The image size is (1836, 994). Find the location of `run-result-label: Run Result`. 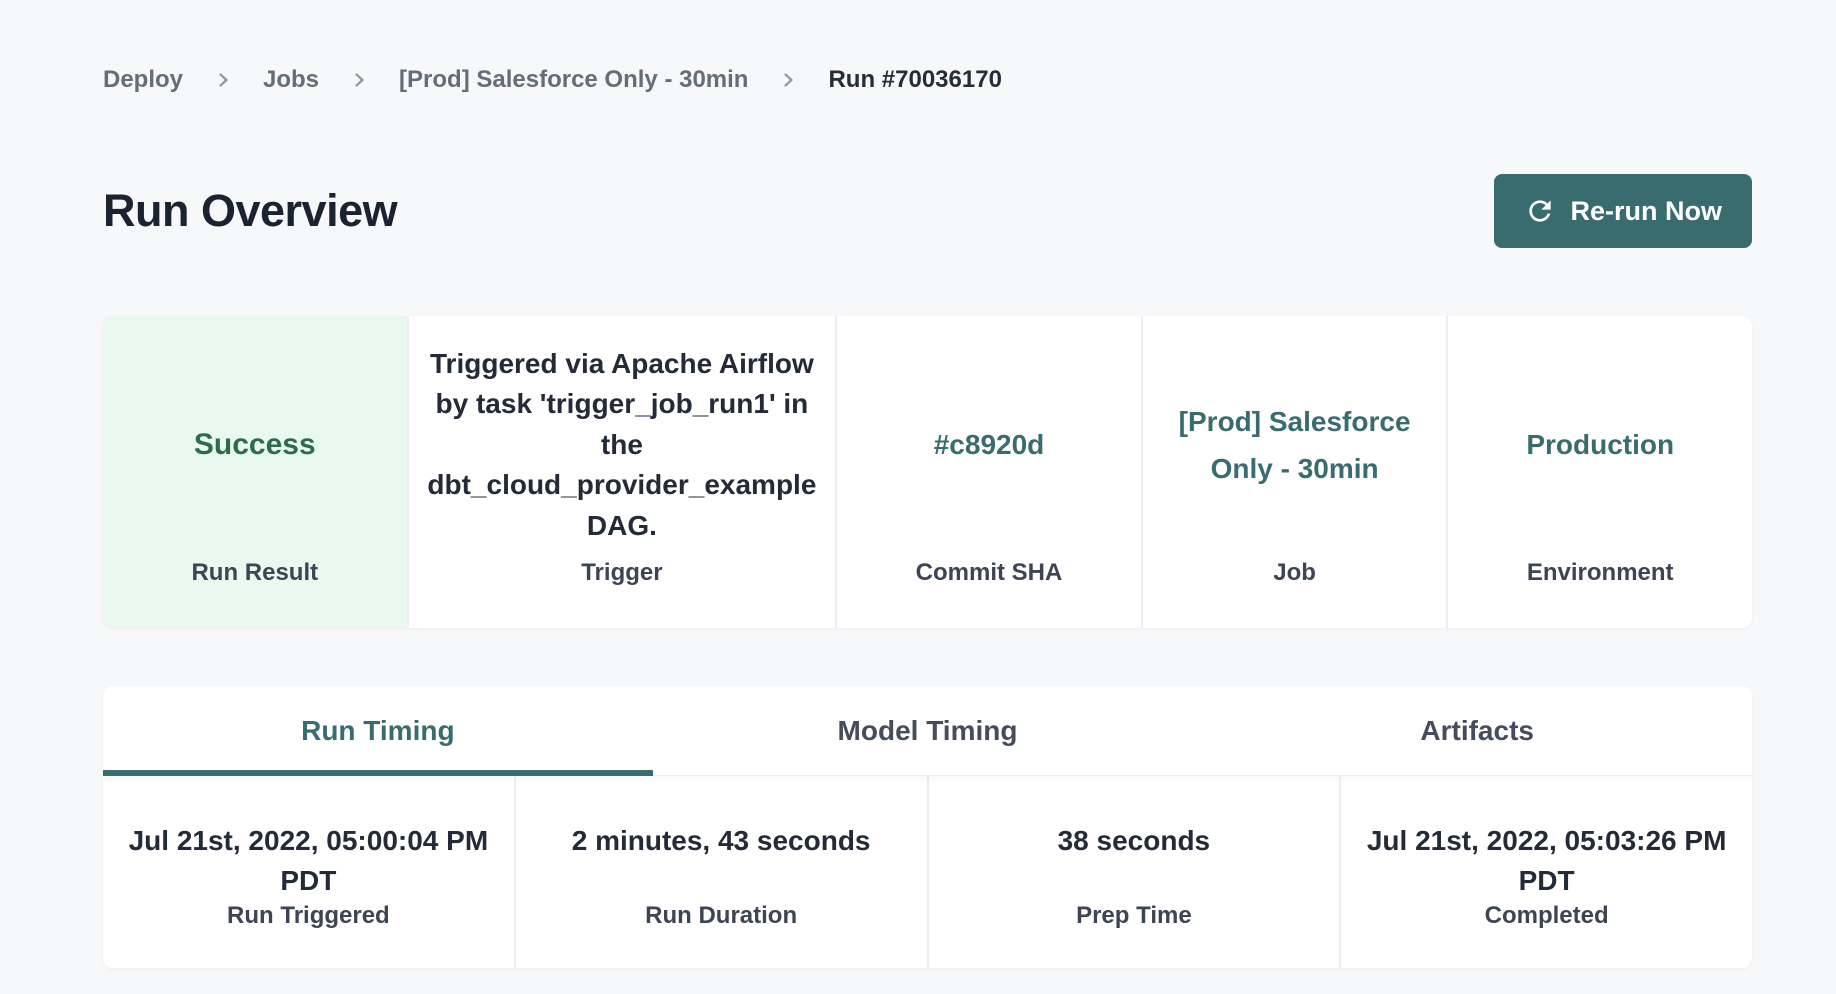

run-result-label: Run Result is located at coordinates (255, 572).